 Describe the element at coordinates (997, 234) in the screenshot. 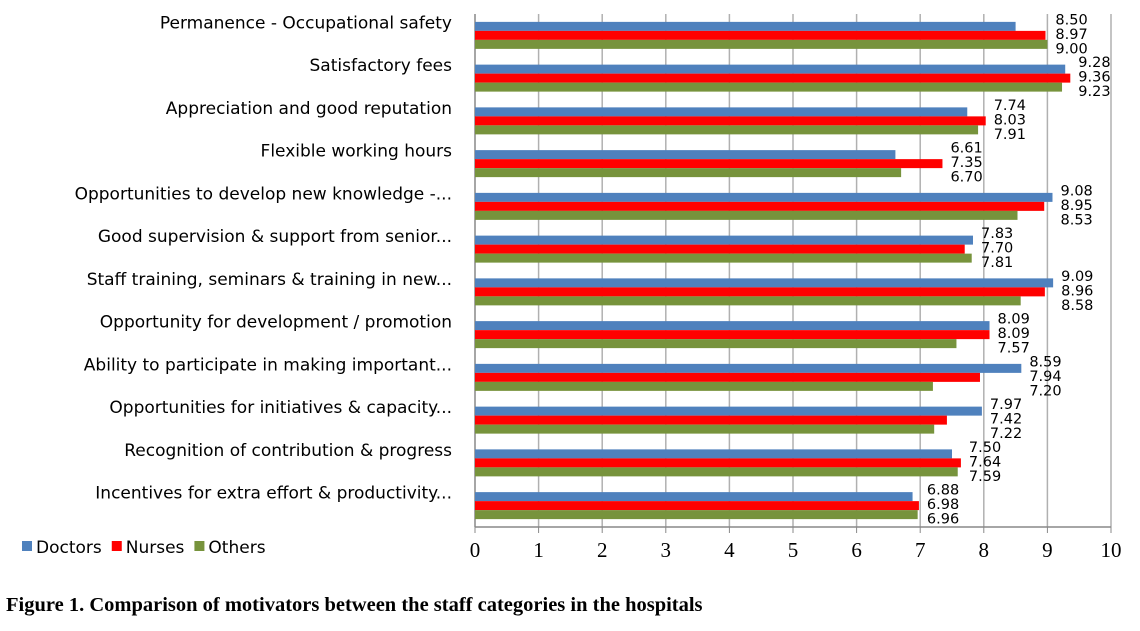

I see `data-label-doctors: 7.83` at that location.